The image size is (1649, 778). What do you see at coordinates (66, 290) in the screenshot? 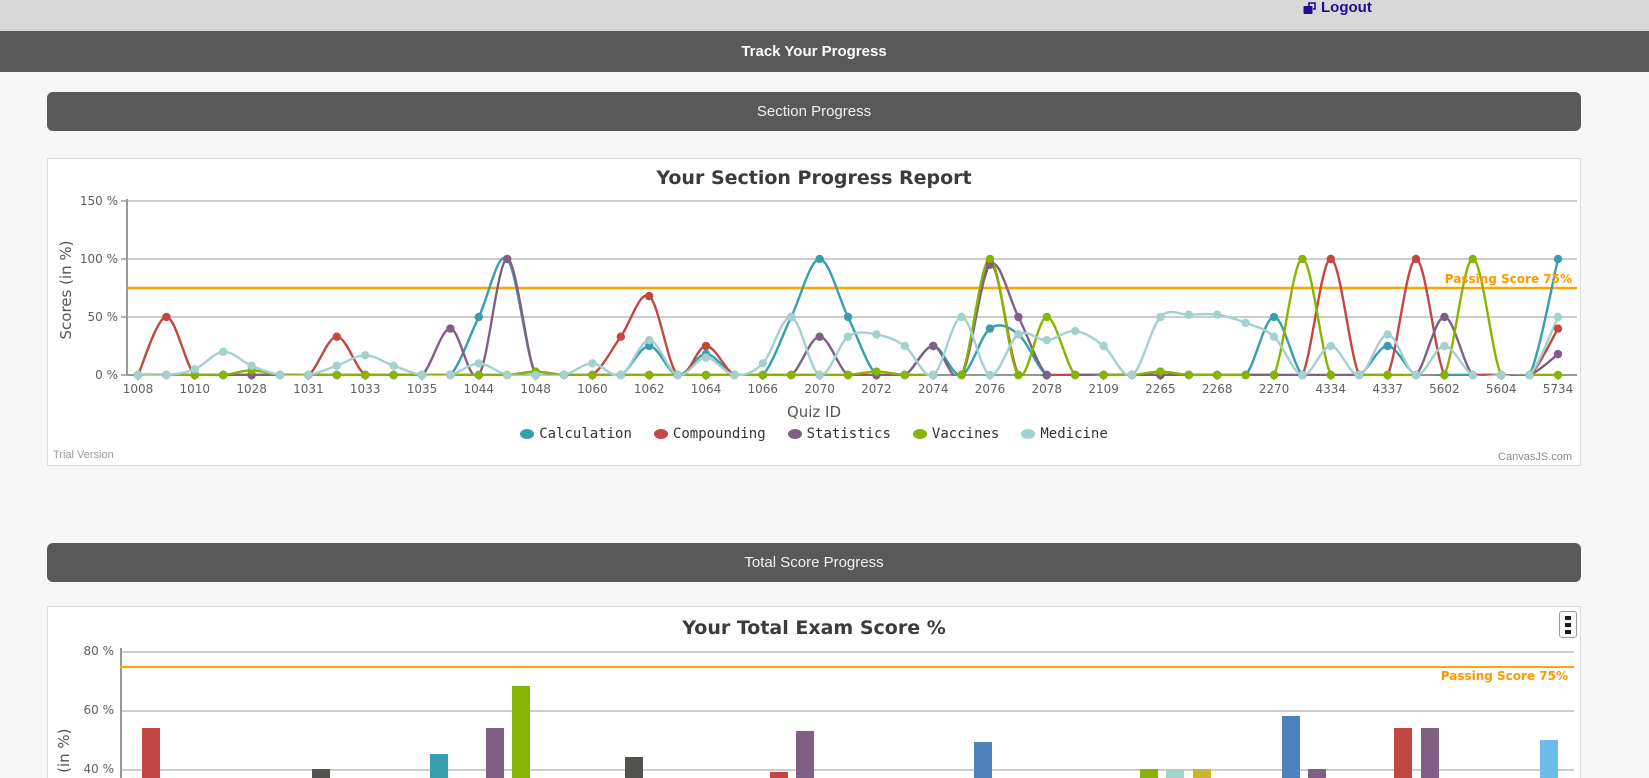
I see `section-chart-y-axis-title: Scores (in %)` at bounding box center [66, 290].